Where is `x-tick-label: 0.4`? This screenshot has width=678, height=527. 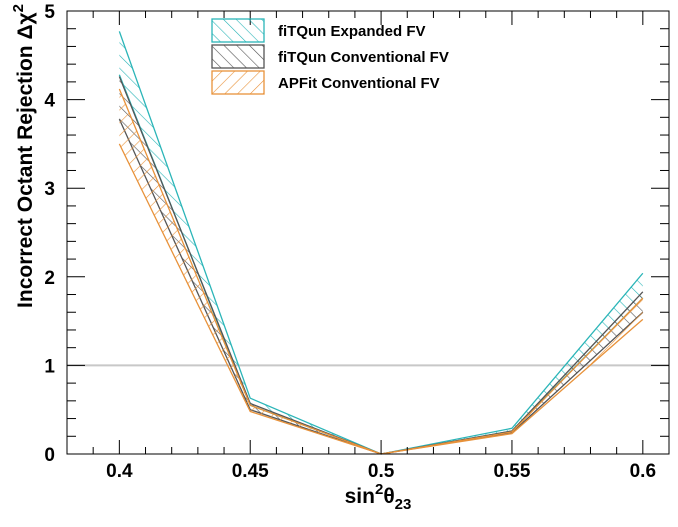 x-tick-label: 0.4 is located at coordinates (119, 471).